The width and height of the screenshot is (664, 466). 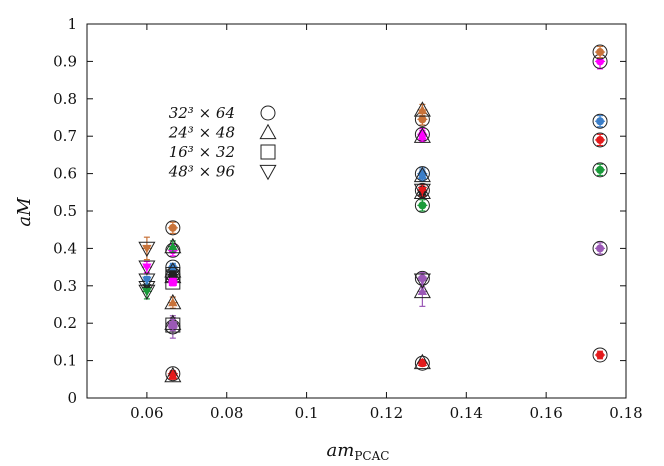 I want to click on y-tick-label: 0.9, so click(x=65, y=61).